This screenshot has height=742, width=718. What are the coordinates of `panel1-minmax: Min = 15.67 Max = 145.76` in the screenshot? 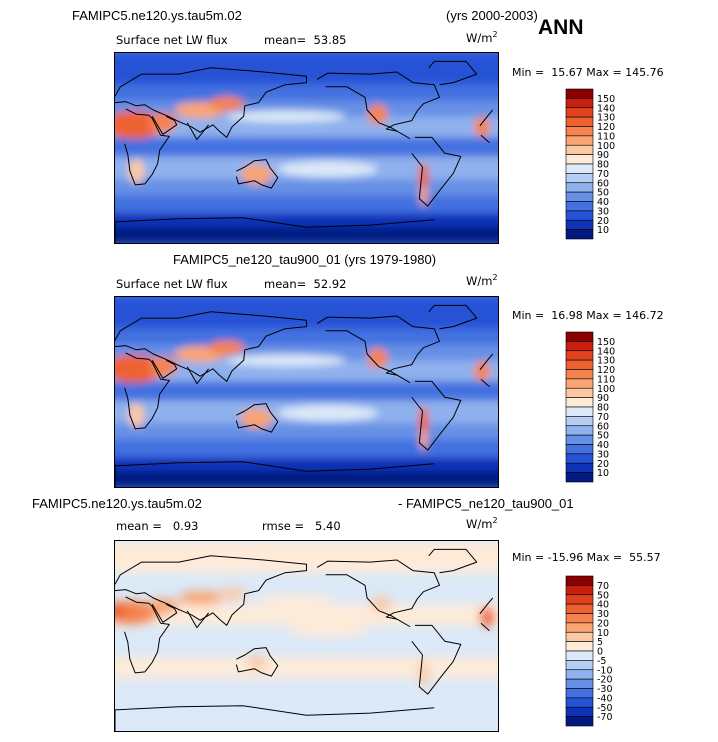 It's located at (588, 72).